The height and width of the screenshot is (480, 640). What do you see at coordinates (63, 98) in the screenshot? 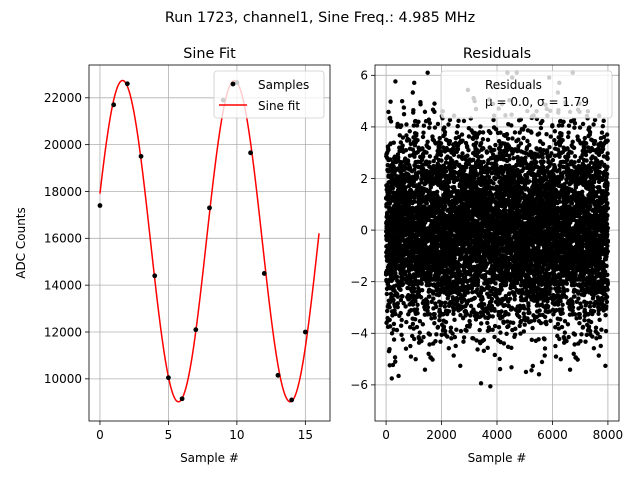
I see `sine-fit-y-tick-label: 22000` at bounding box center [63, 98].